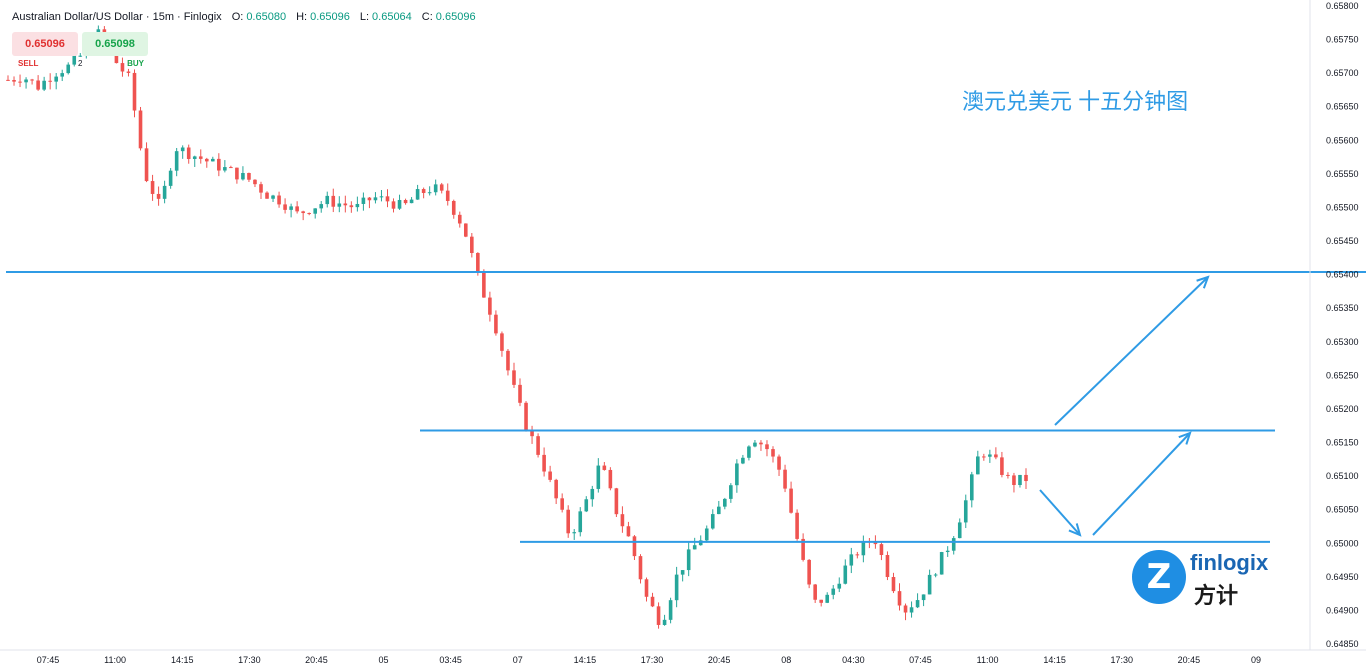  Describe the element at coordinates (1342, 409) in the screenshot. I see `y-tick-label: 0.65200` at that location.